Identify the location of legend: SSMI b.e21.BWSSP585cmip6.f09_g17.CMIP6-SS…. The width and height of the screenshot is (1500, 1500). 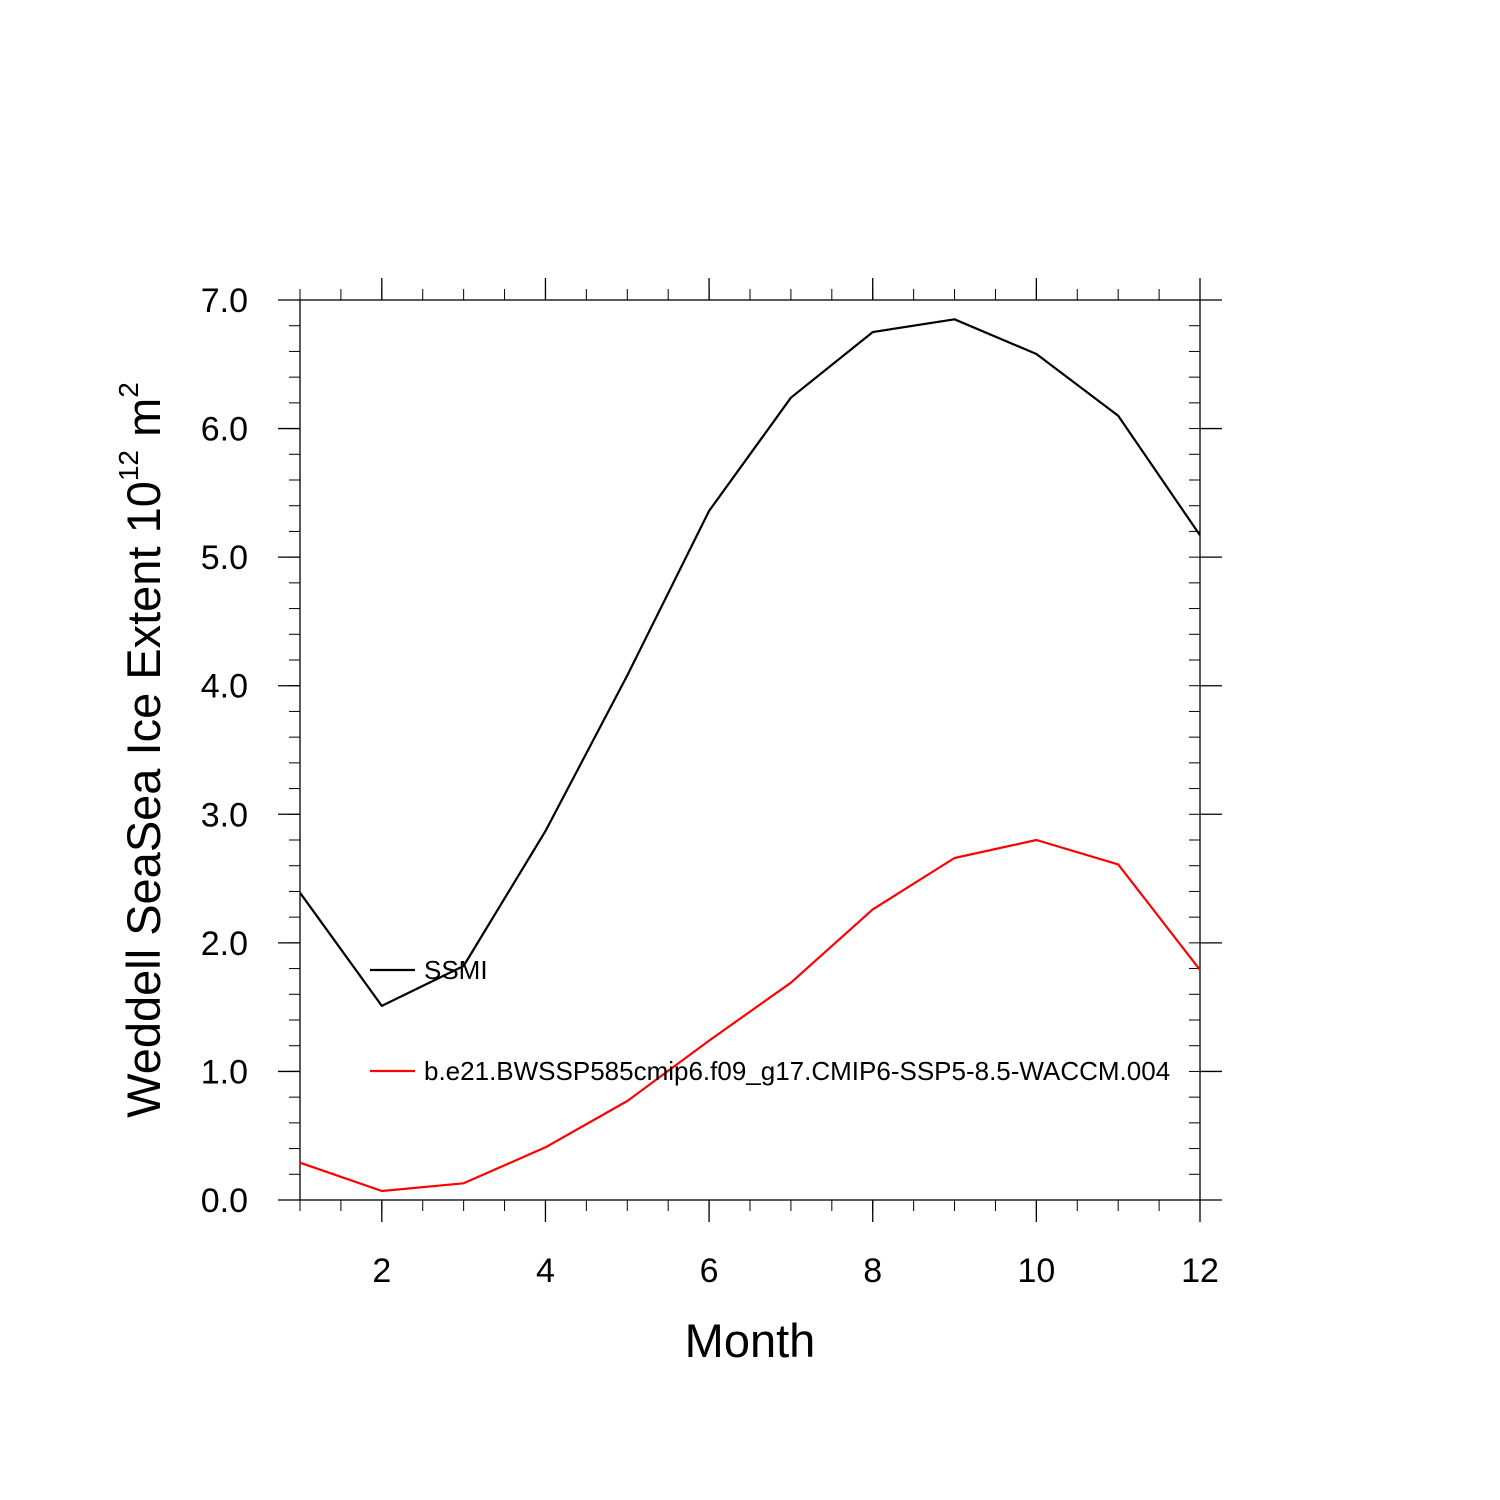
(770, 1020).